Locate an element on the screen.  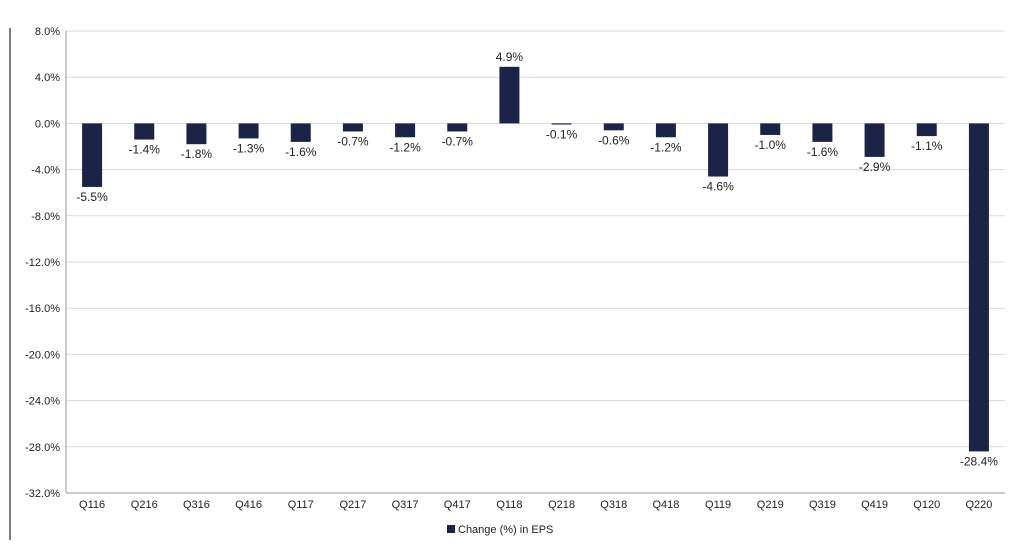
x-tick-label: Q117 is located at coordinates (301, 505).